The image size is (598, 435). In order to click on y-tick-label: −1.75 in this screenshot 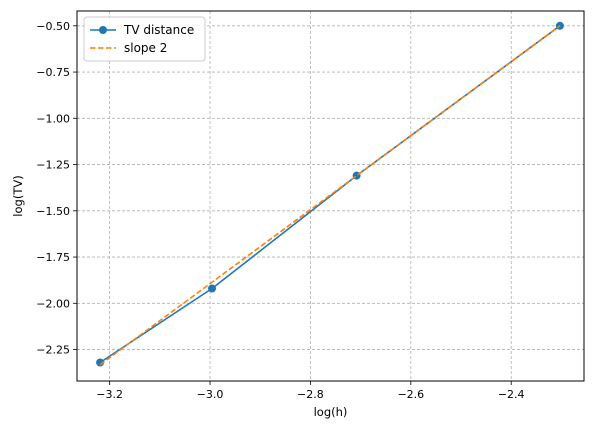, I will do `click(53, 257)`.